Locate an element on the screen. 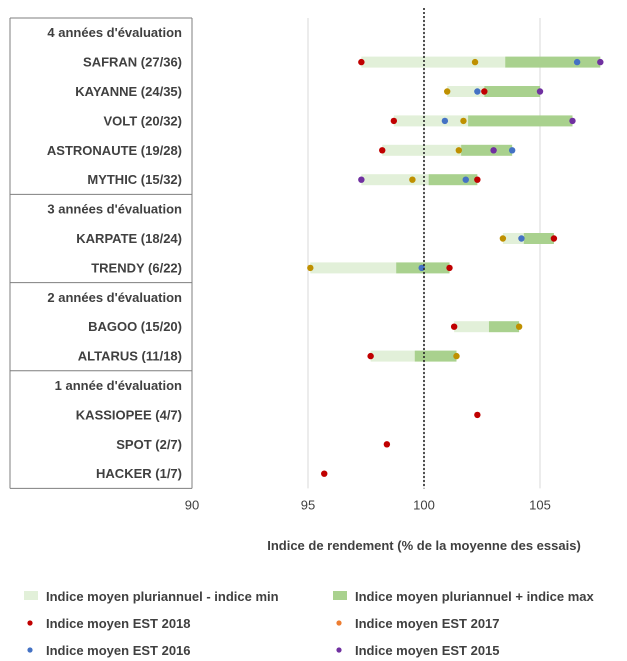 This screenshot has height=661, width=627. category-label-0-1: KAYANNE (24/35) is located at coordinates (128, 91).